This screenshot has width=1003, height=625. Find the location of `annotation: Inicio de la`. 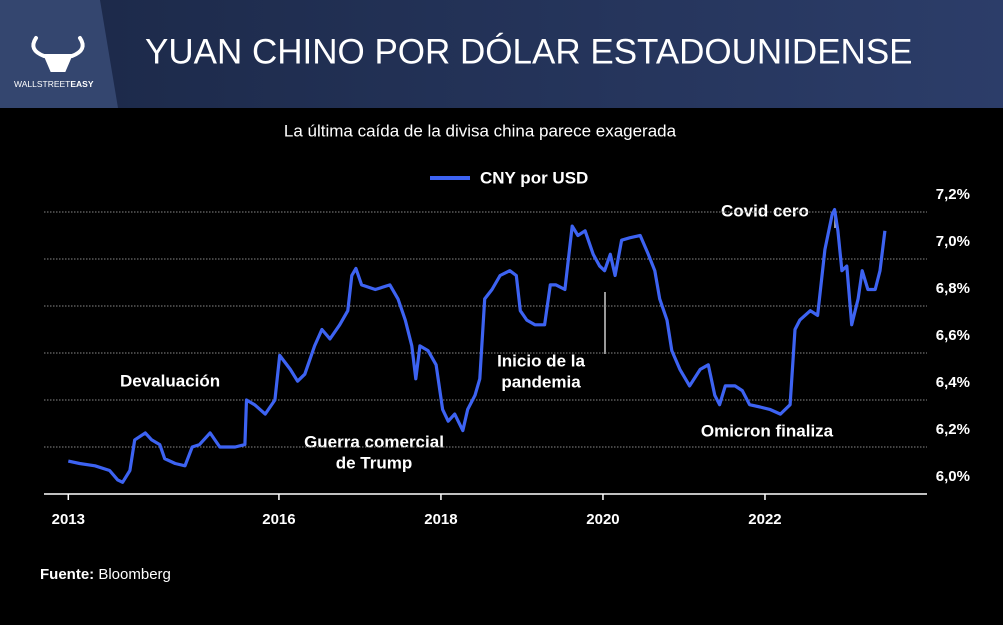

annotation: Inicio de la is located at coordinates (541, 360).